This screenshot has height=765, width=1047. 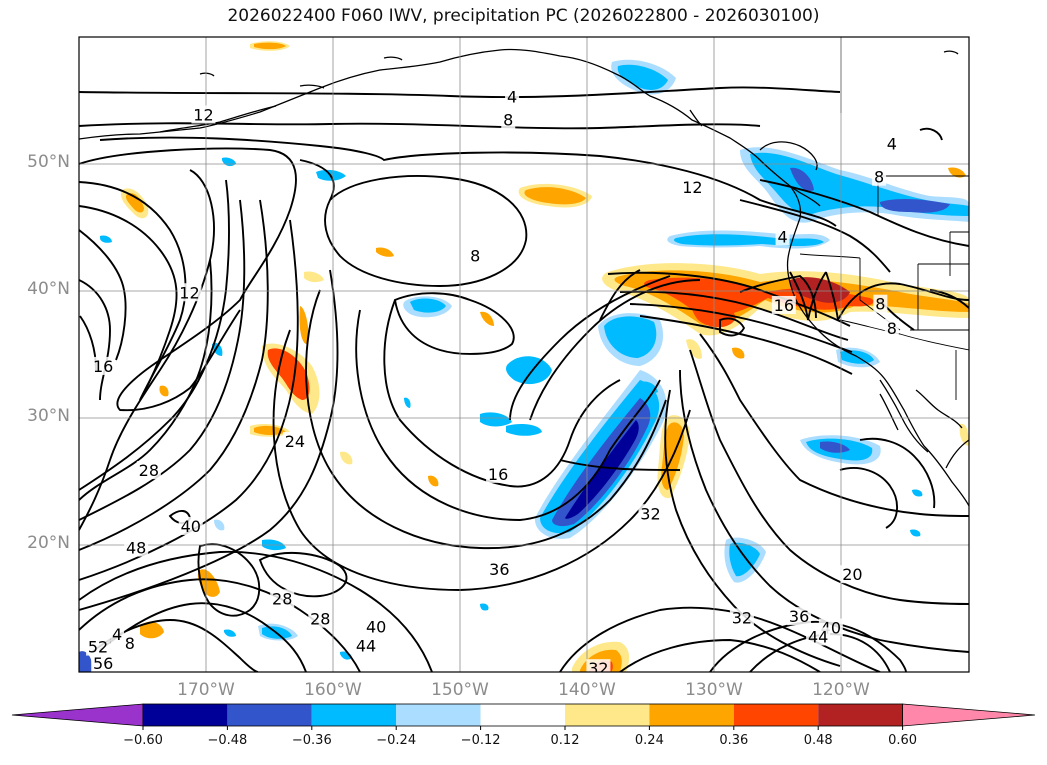 What do you see at coordinates (903, 740) in the screenshot?
I see `colorbar-tick-label: 0.60` at bounding box center [903, 740].